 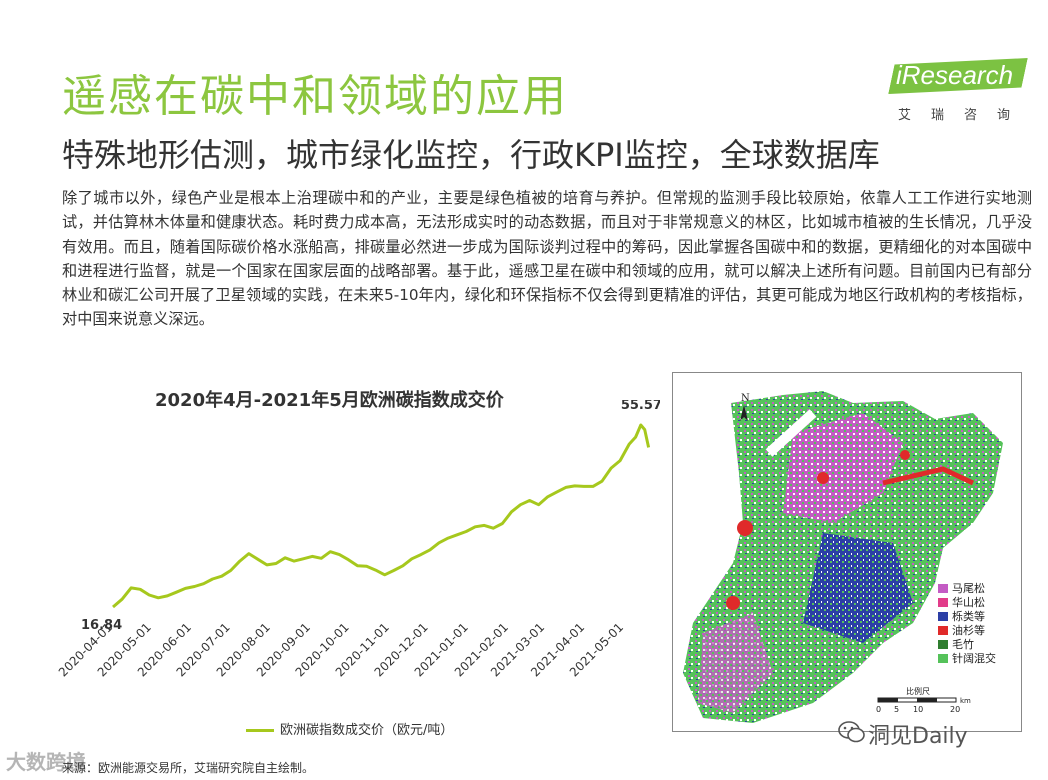 What do you see at coordinates (923, 700) in the screenshot?
I see `map-scale-bar: 比例尺 0 5 10 20 km` at bounding box center [923, 700].